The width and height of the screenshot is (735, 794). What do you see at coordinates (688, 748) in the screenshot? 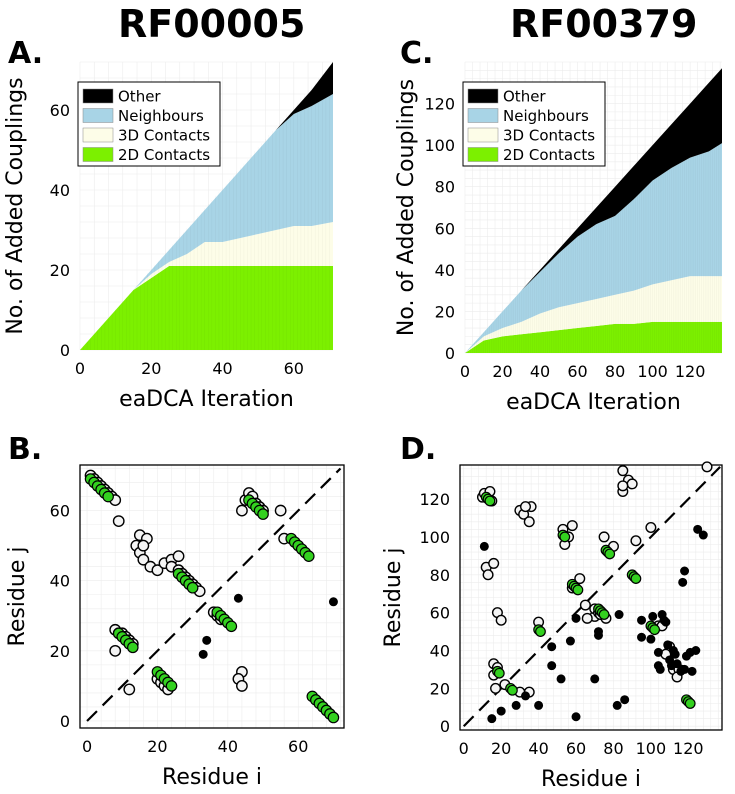
I see `x-tick-label-d: 120` at bounding box center [688, 748].